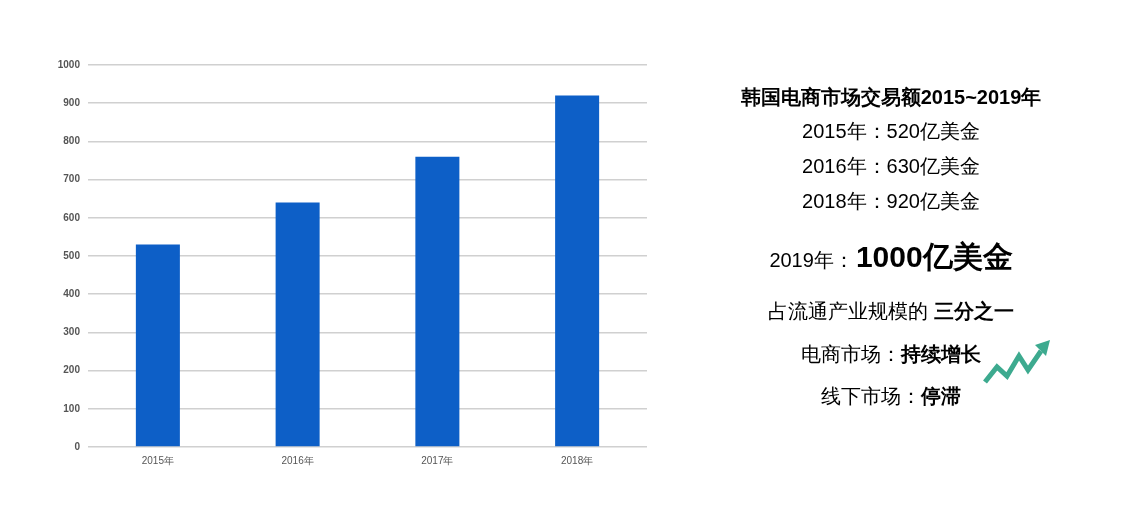 Image resolution: width=1128 pixels, height=511 pixels. I want to click on x-tick-label: 2016年, so click(297, 460).